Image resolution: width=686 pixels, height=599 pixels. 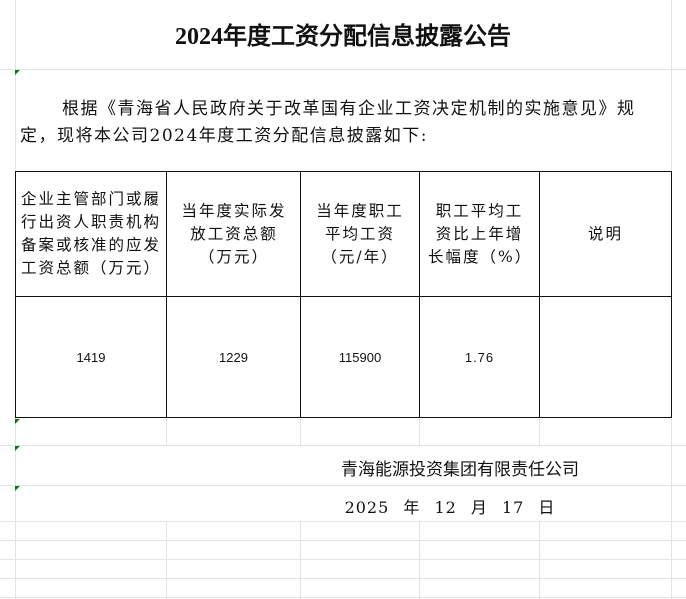 What do you see at coordinates (480, 233) in the screenshot?
I see `header-growth-rate: 职工平均工资比上年增长幅度（%）` at bounding box center [480, 233].